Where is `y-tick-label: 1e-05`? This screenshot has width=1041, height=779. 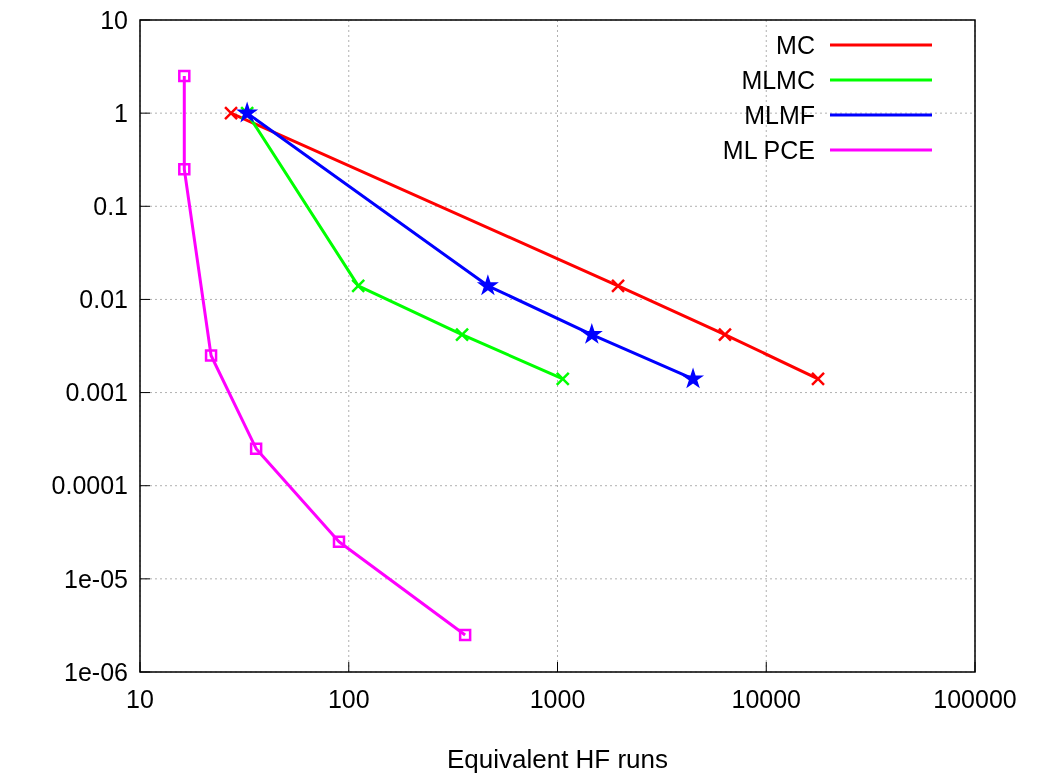
y-tick-label: 1e-05 is located at coordinates (96, 578).